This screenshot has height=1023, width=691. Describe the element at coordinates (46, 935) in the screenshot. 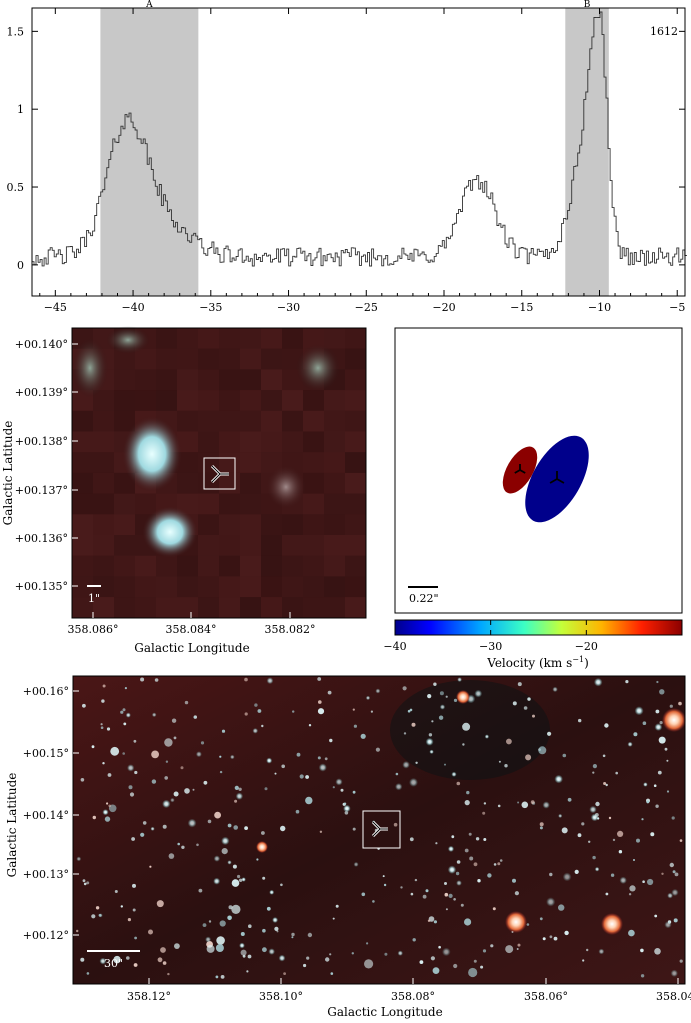

I see `y-tick-label: +00.12°` at that location.